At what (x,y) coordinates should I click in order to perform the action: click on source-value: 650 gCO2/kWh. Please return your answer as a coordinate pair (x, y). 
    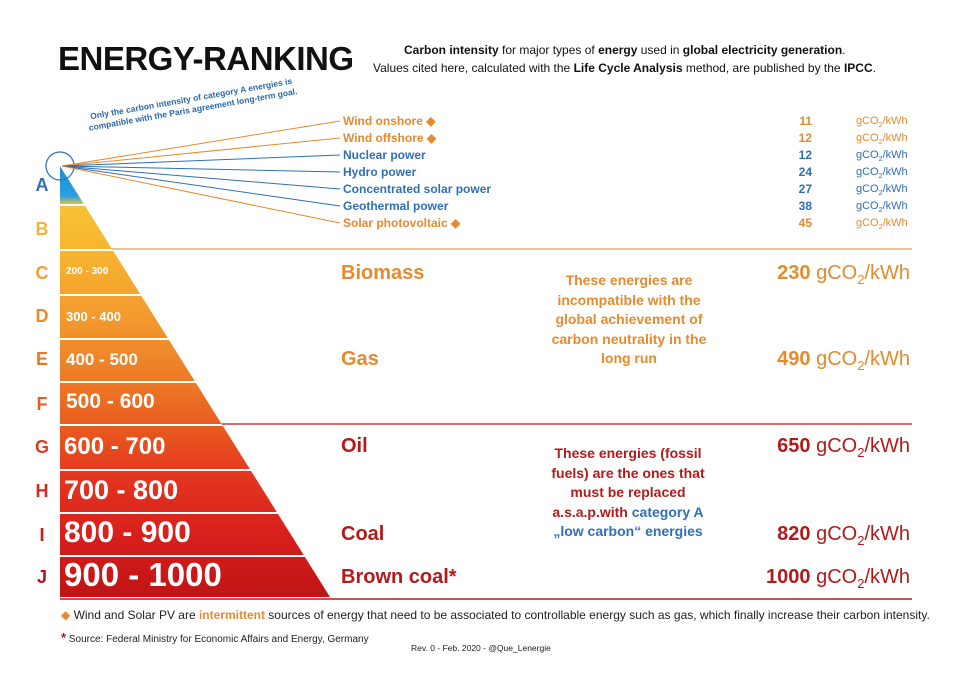
    Looking at the image, I should click on (843, 447).